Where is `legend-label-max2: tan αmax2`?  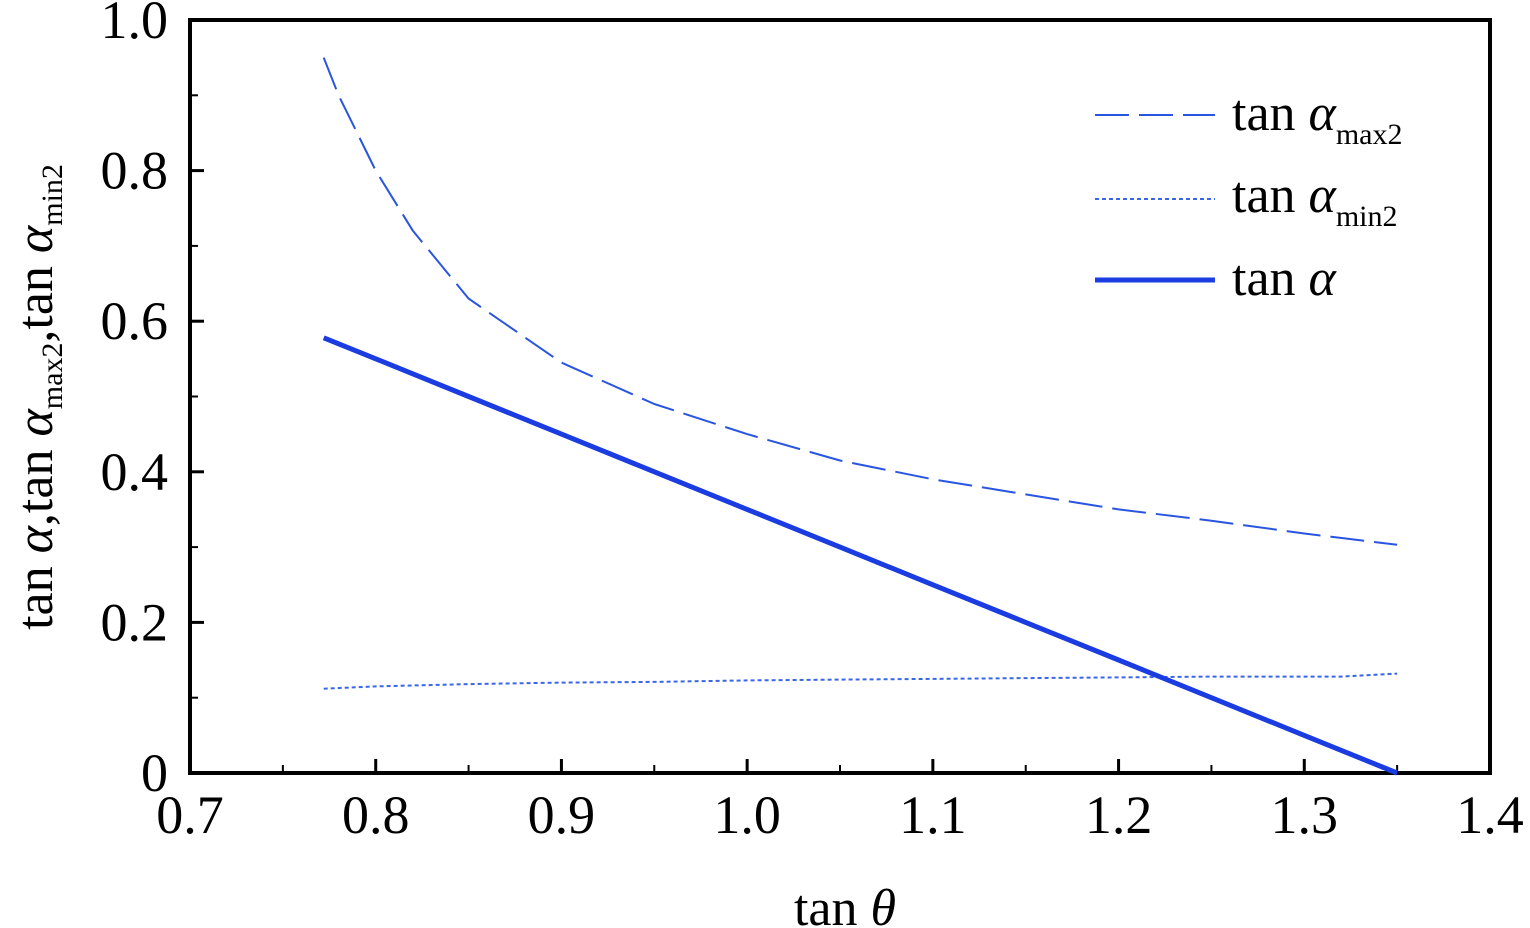
legend-label-max2: tan αmax2 is located at coordinates (1317, 118).